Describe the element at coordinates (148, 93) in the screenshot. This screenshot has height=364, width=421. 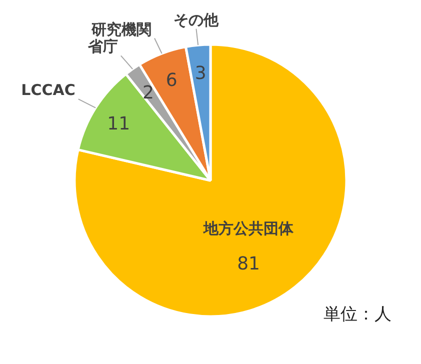
I see `data-label: 2` at that location.